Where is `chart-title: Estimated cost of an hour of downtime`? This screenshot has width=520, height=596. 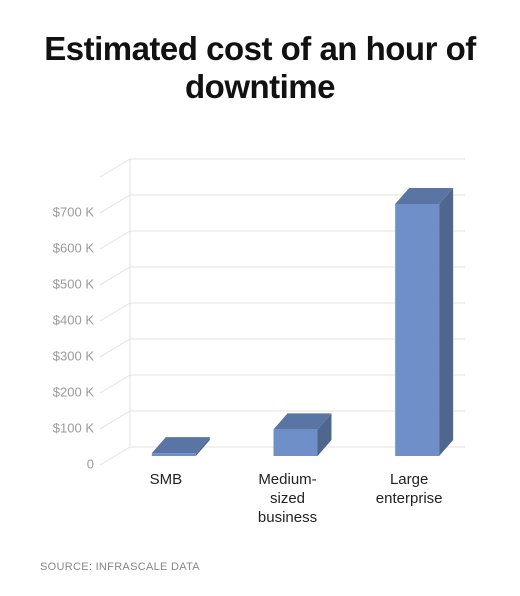
chart-title: Estimated cost of an hour of downtime is located at coordinates (260, 67).